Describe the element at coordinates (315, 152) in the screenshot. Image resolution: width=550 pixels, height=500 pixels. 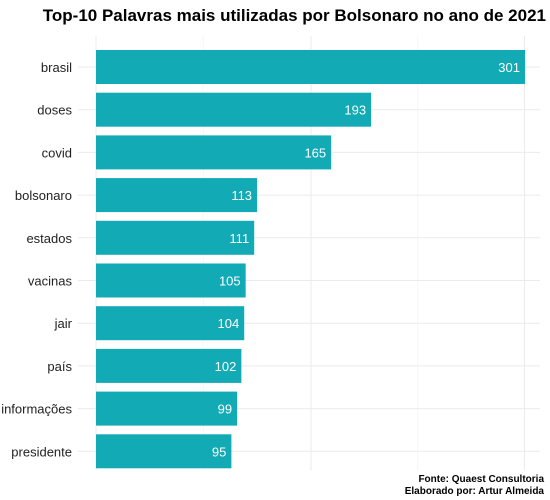
I see `data-label: 165` at that location.